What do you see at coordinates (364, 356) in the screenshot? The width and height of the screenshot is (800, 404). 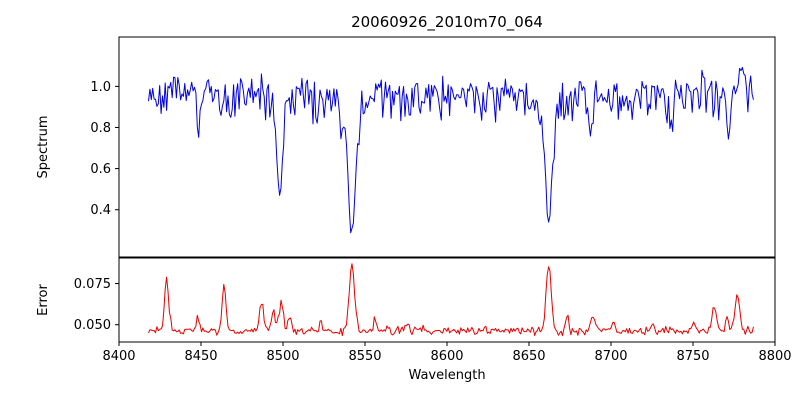 I see `x-tick-label: 8550` at bounding box center [364, 356].